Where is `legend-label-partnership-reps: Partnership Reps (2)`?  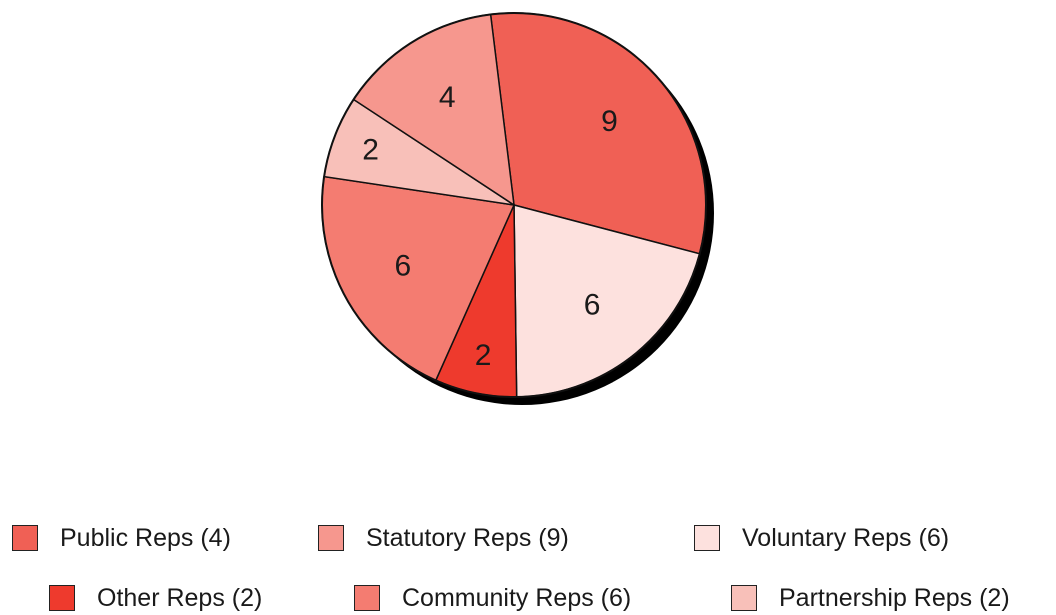
legend-label-partnership-reps: Partnership Reps (2) is located at coordinates (894, 597).